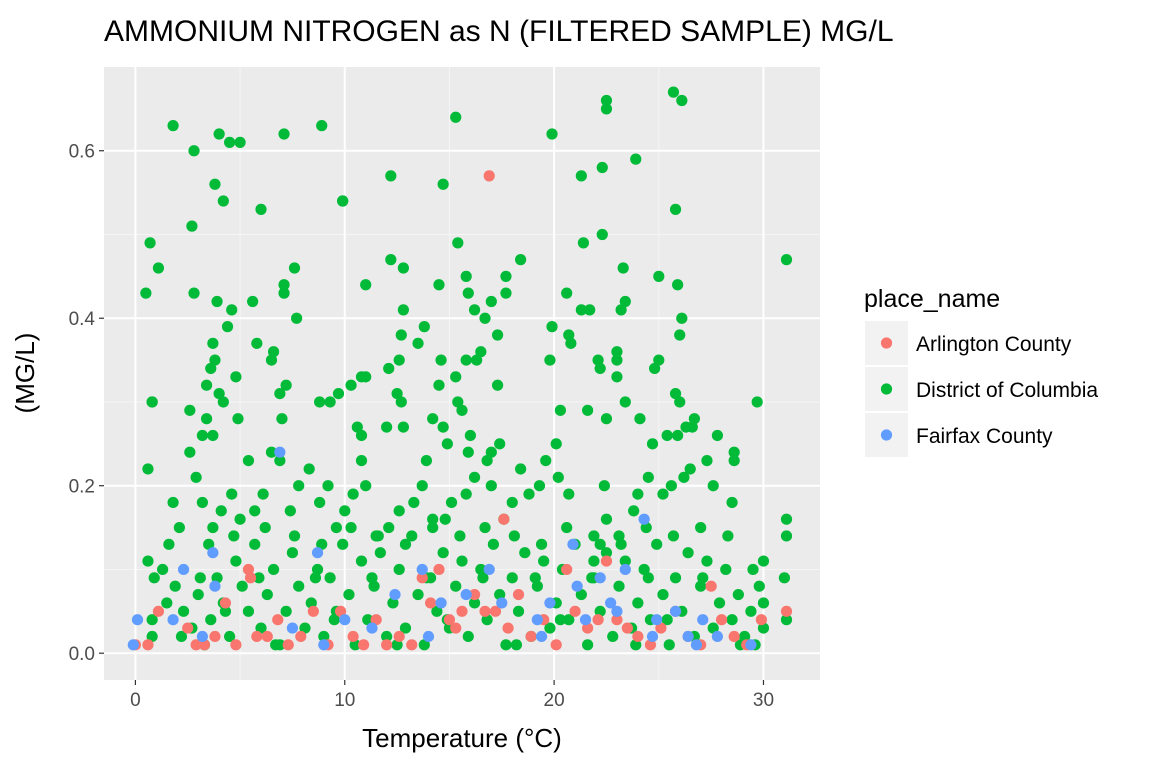  I want to click on y-axis-ticks: 0.0 0.2 0.4 0.6, so click(86, 403).